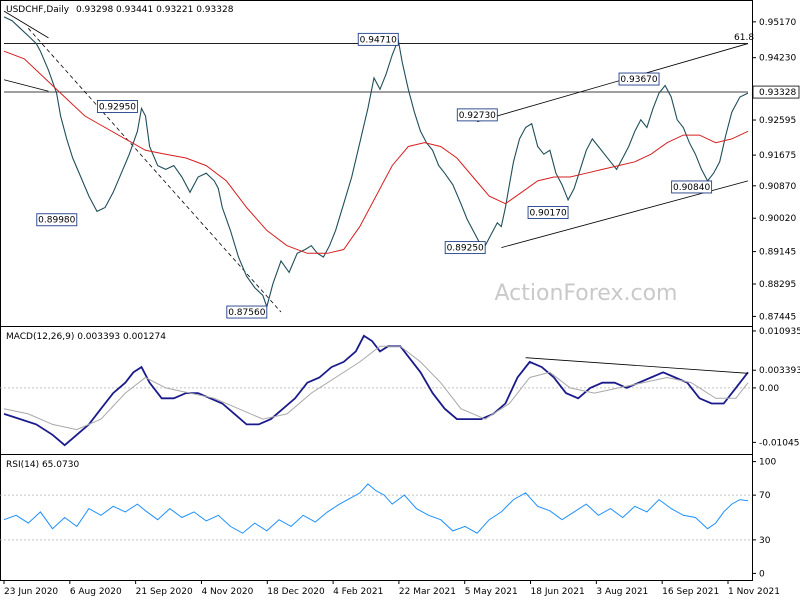 The width and height of the screenshot is (800, 600). Describe the element at coordinates (777, 285) in the screenshot. I see `price-tick-label: 0.88295` at that location.